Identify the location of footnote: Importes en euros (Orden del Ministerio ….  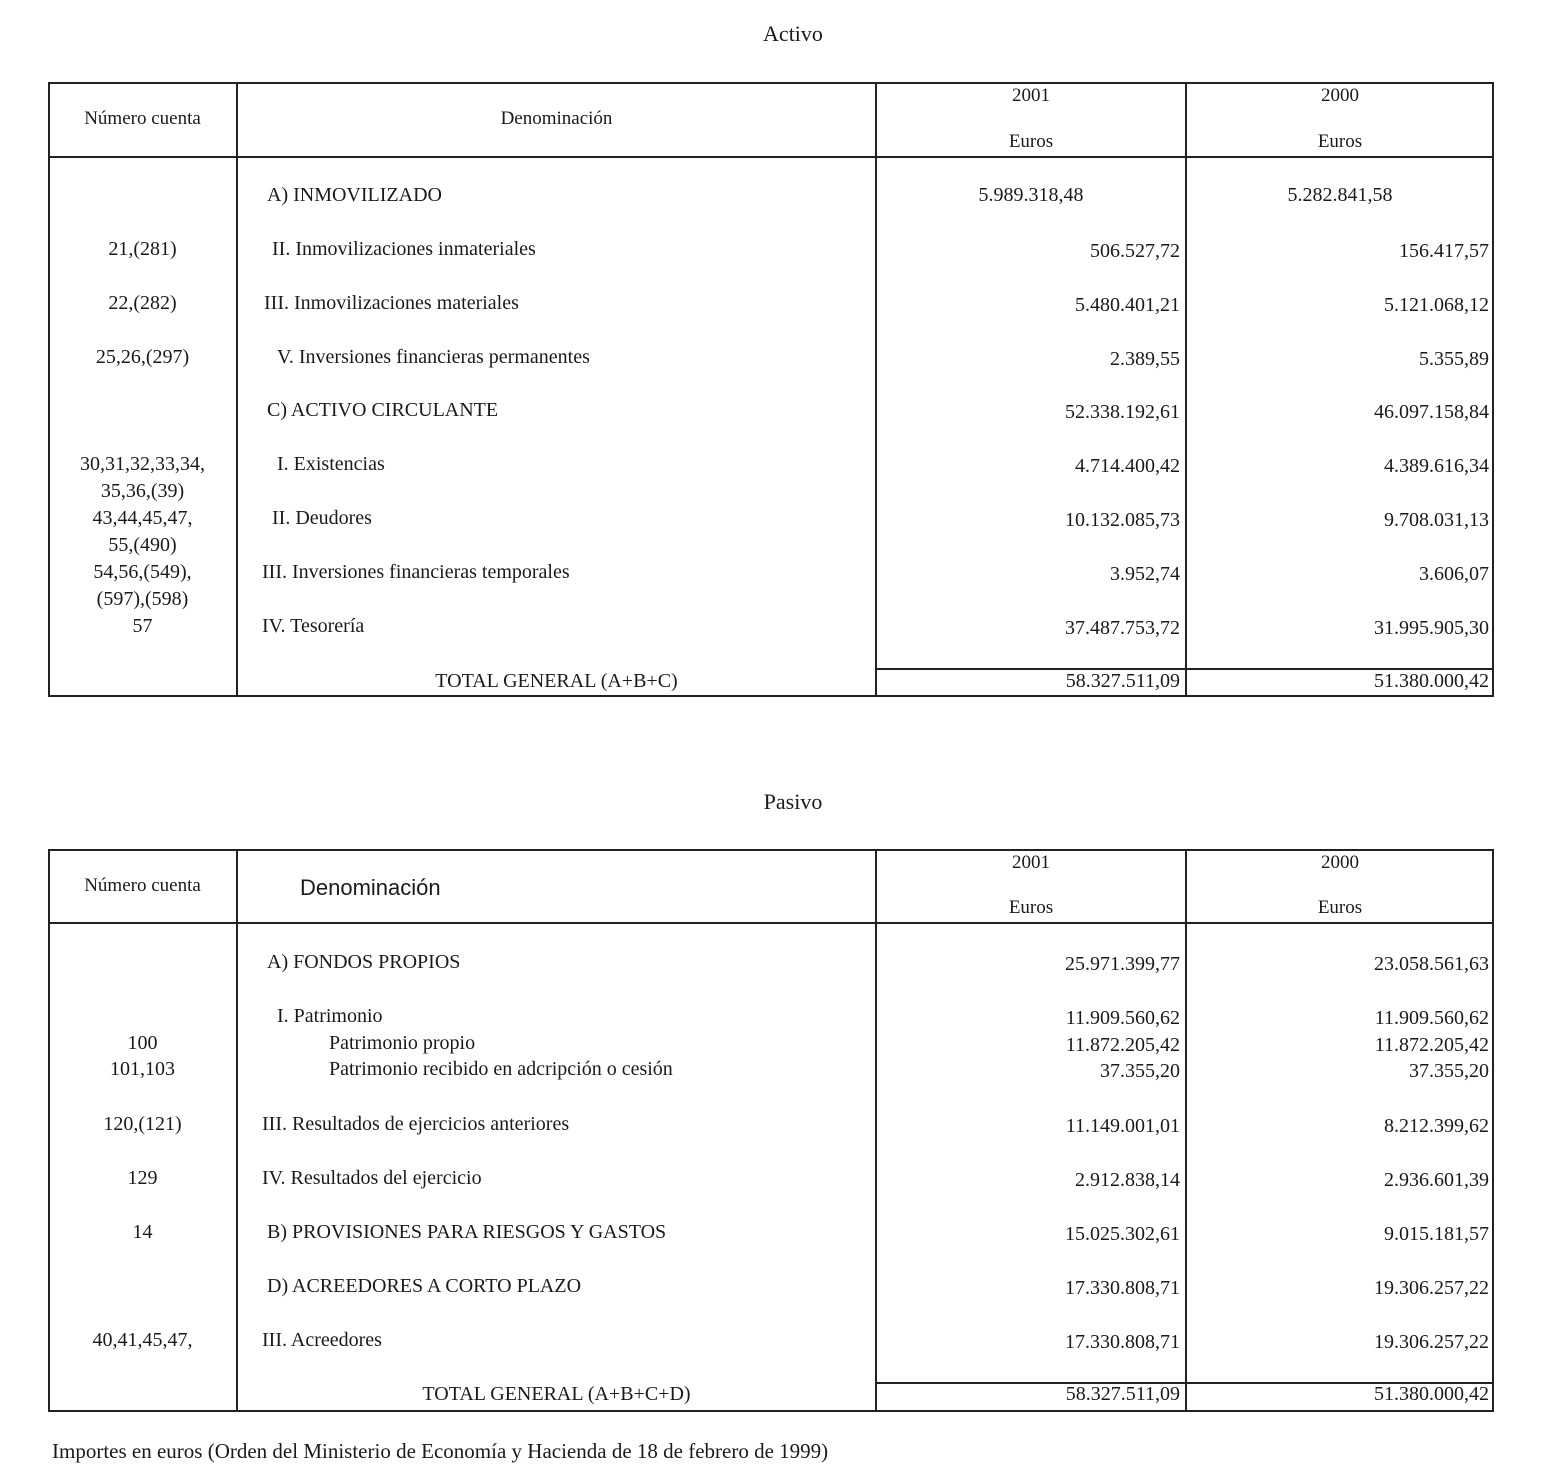
(440, 1451).